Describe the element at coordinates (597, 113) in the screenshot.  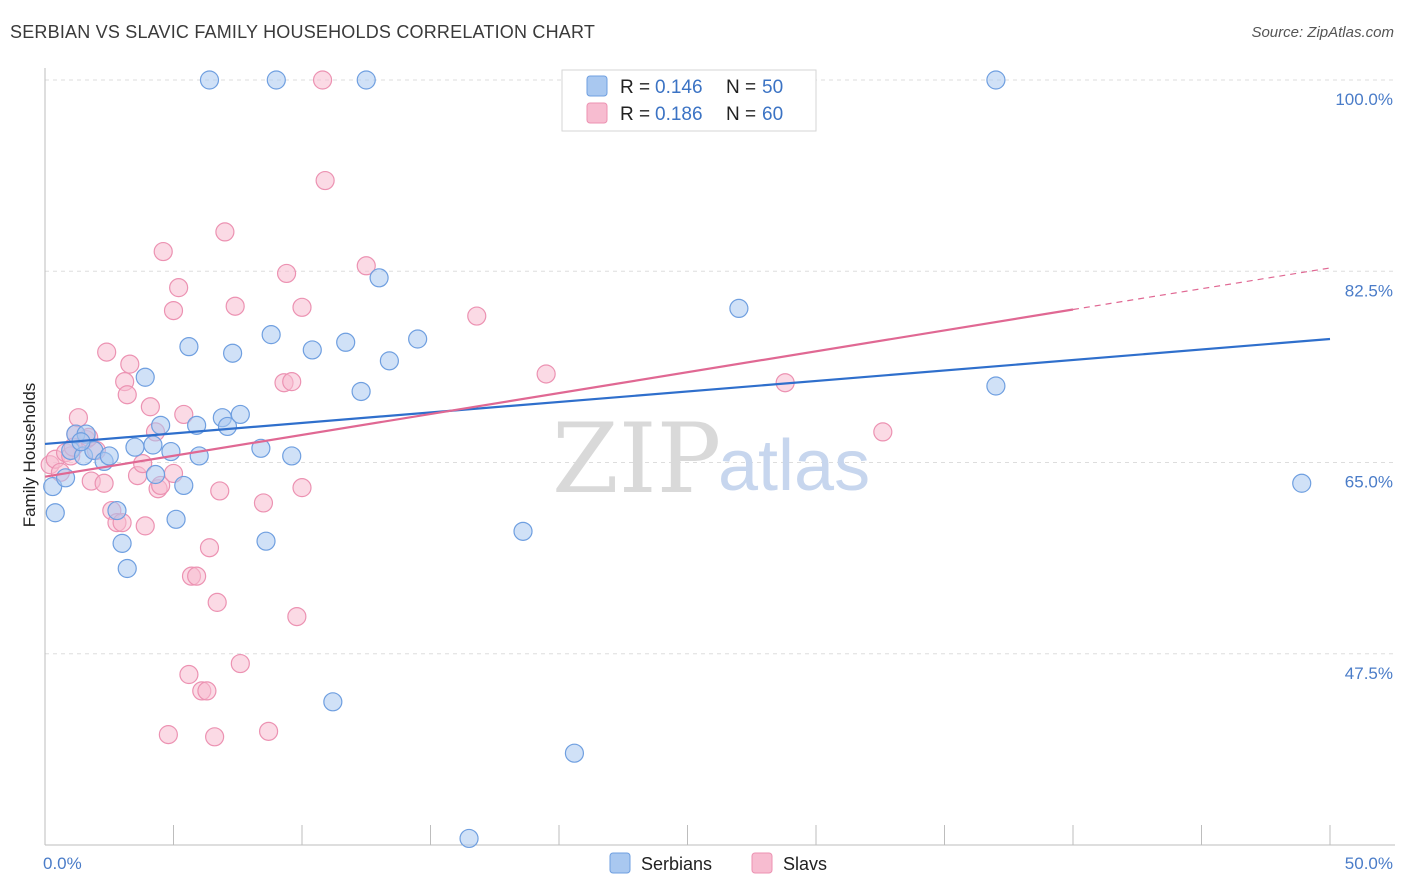
I see `legend-swatch-slavs` at that location.